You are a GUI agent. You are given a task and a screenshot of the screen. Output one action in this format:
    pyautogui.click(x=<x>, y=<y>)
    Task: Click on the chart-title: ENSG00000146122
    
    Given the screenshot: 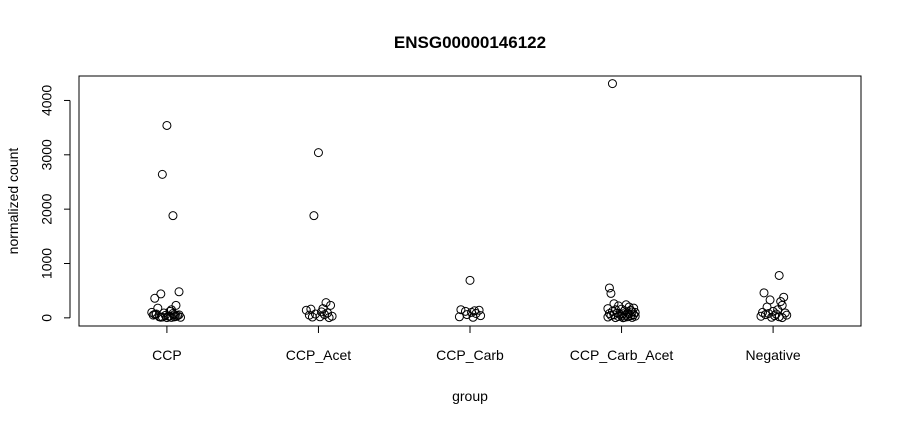 What is the action you would take?
    pyautogui.click(x=470, y=42)
    